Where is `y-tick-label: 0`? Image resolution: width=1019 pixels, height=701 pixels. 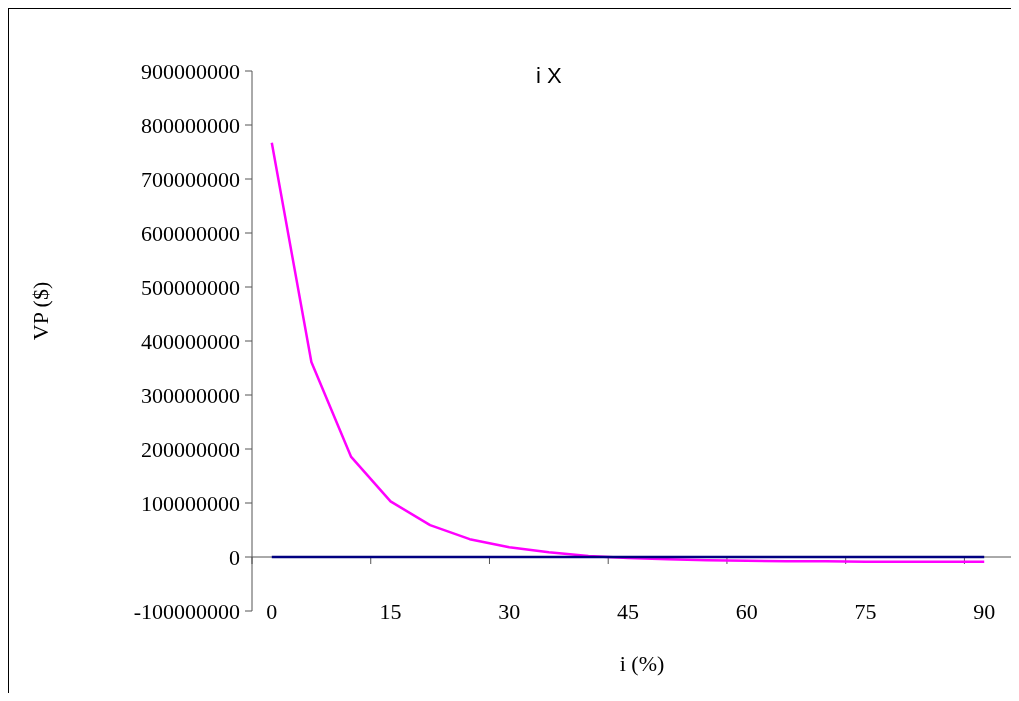 y-tick-label: 0 is located at coordinates (234, 557).